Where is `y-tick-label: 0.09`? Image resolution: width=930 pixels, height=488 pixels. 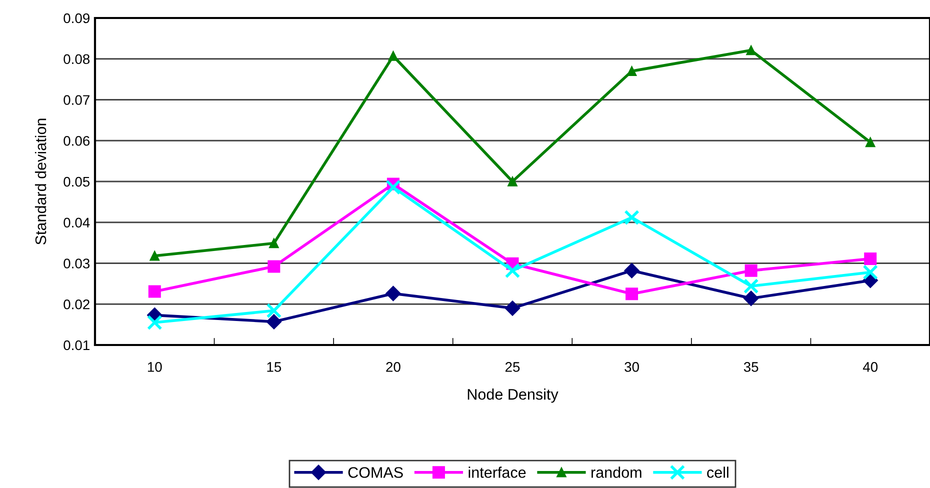 y-tick-label: 0.09 is located at coordinates (77, 18).